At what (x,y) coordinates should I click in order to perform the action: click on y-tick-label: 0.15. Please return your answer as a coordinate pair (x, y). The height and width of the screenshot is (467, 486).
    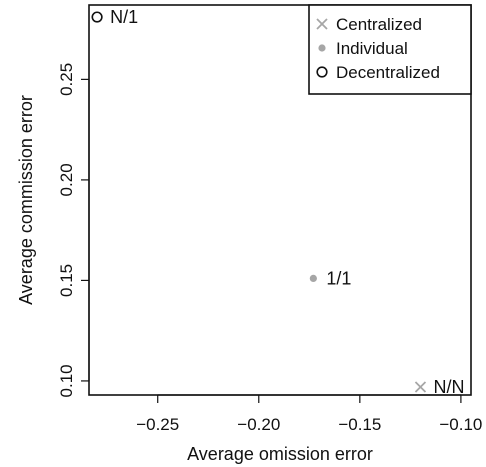
    Looking at the image, I should click on (66, 280).